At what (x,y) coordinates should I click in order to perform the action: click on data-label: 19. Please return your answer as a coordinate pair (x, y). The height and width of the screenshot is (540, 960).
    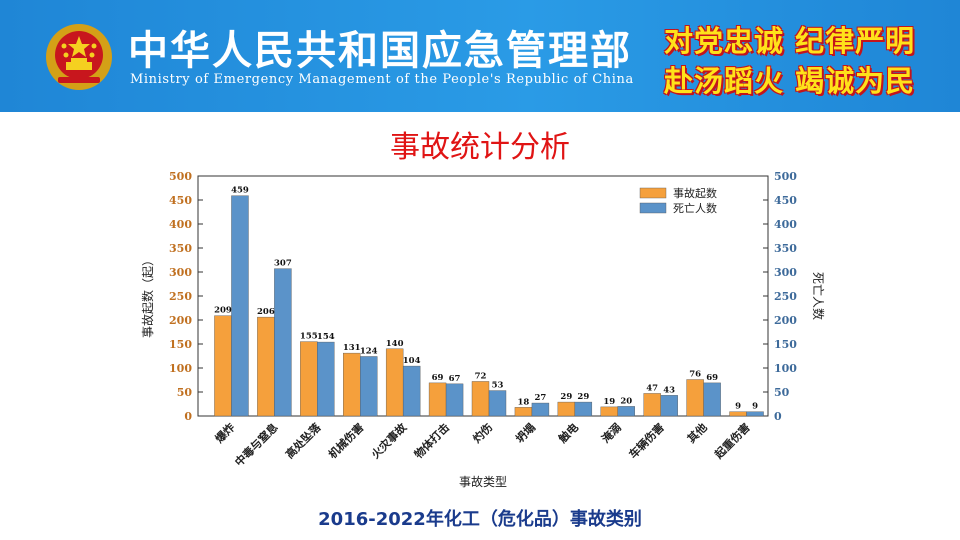
    Looking at the image, I should click on (609, 402).